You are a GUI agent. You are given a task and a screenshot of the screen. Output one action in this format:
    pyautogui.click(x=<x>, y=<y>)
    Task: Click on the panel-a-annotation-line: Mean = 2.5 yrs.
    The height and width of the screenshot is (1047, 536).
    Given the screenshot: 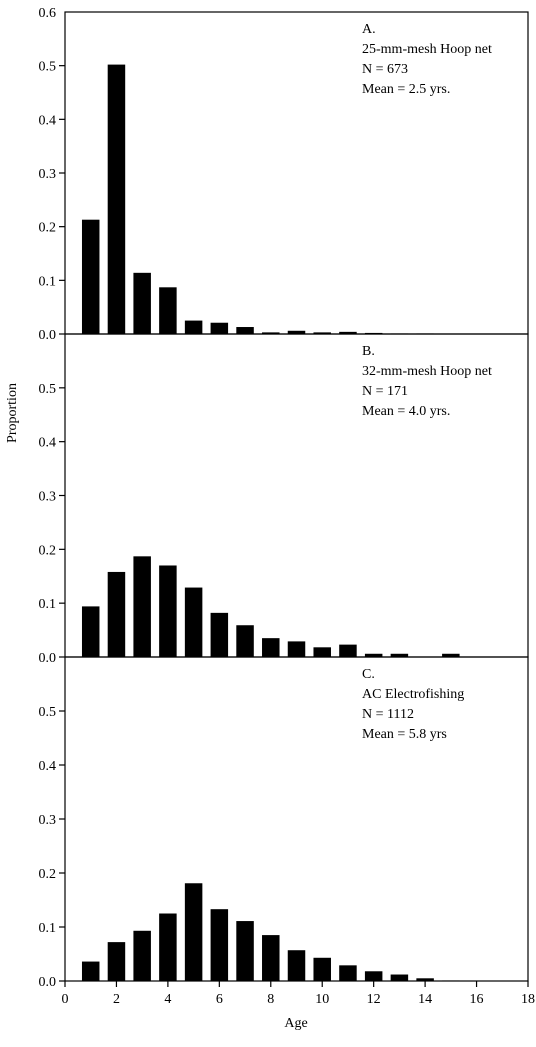 What is the action you would take?
    pyautogui.click(x=406, y=89)
    